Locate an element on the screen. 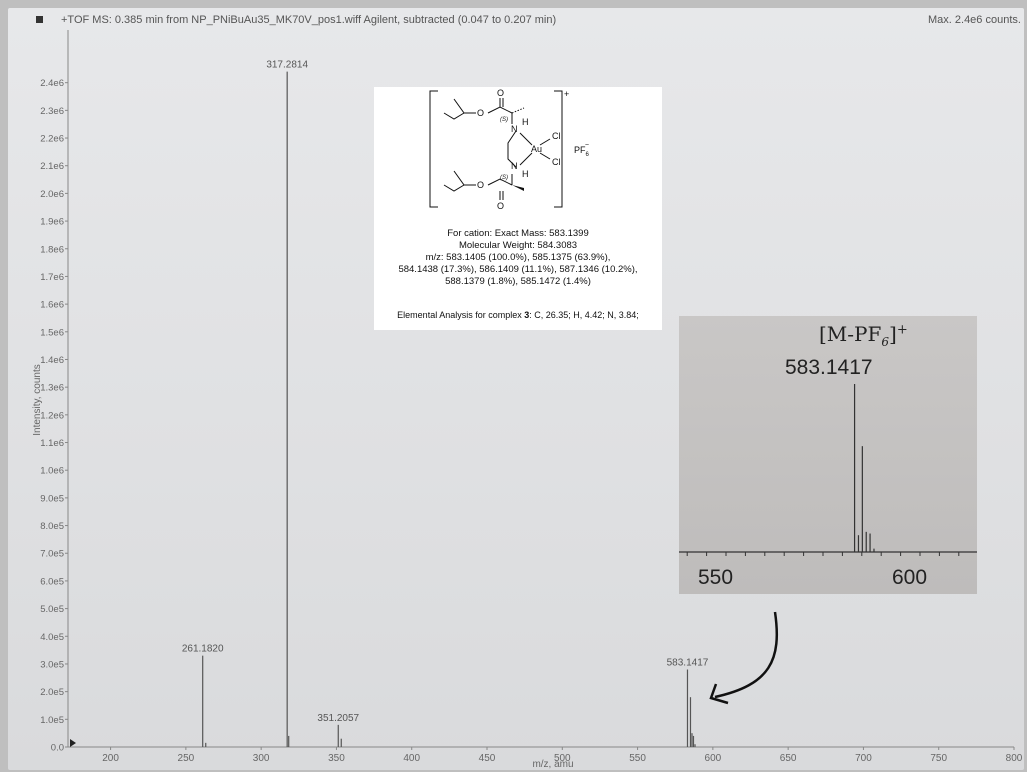 The height and width of the screenshot is (772, 1027). x-tick-label: 750 is located at coordinates (938, 758).